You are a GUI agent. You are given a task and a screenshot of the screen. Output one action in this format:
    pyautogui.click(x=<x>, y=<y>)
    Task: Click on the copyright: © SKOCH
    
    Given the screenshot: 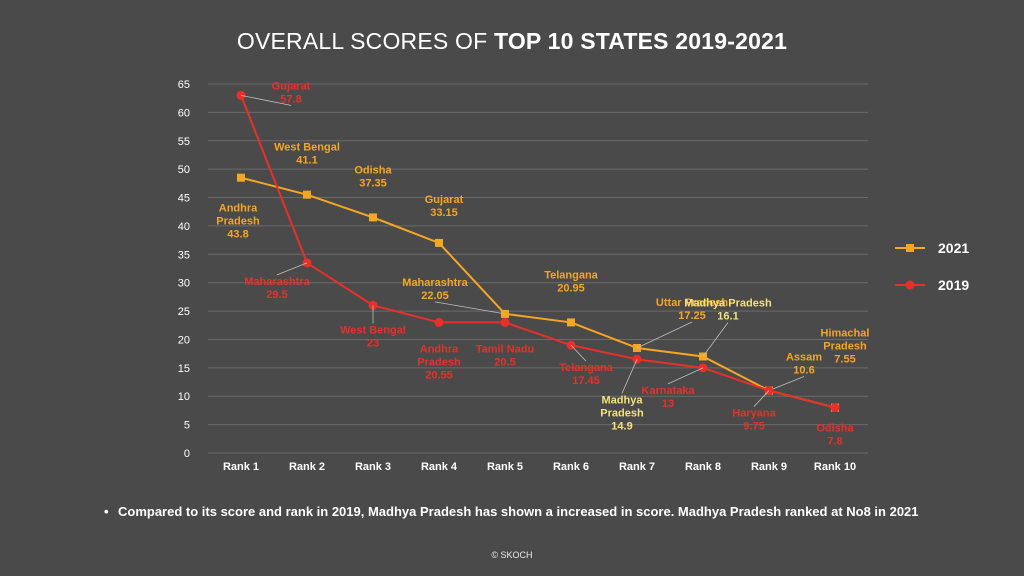 What is the action you would take?
    pyautogui.click(x=512, y=555)
    